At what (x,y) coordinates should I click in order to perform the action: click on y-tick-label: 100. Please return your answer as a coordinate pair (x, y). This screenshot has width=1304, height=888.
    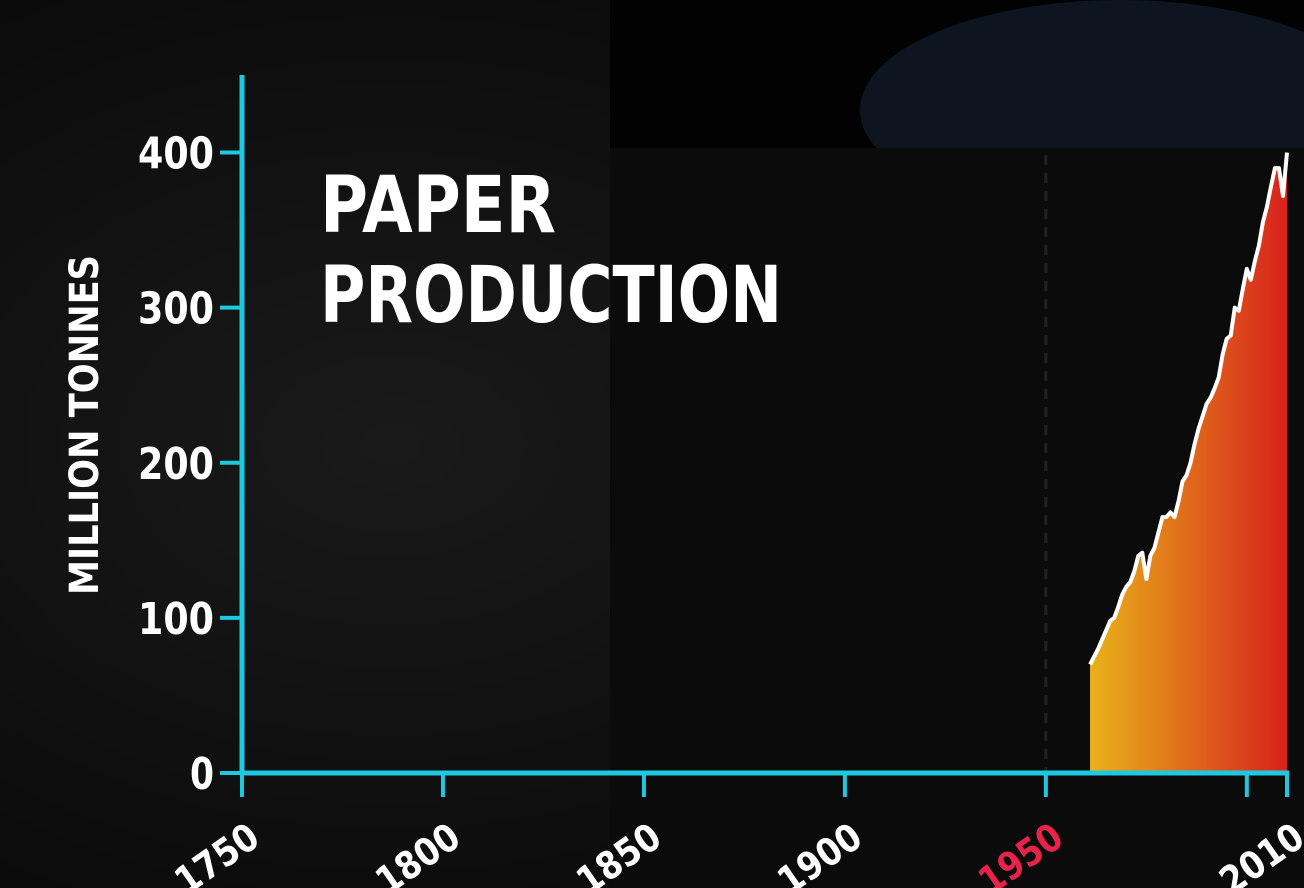
    Looking at the image, I should click on (176, 619).